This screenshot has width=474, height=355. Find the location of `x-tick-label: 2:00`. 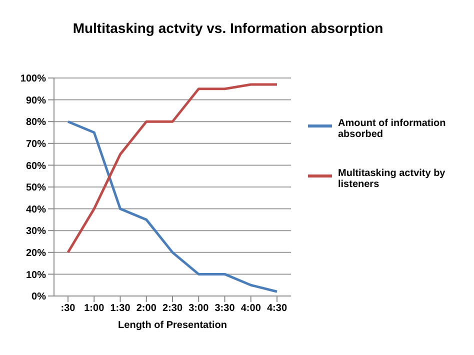

x-tick-label: 2:00 is located at coordinates (146, 308).